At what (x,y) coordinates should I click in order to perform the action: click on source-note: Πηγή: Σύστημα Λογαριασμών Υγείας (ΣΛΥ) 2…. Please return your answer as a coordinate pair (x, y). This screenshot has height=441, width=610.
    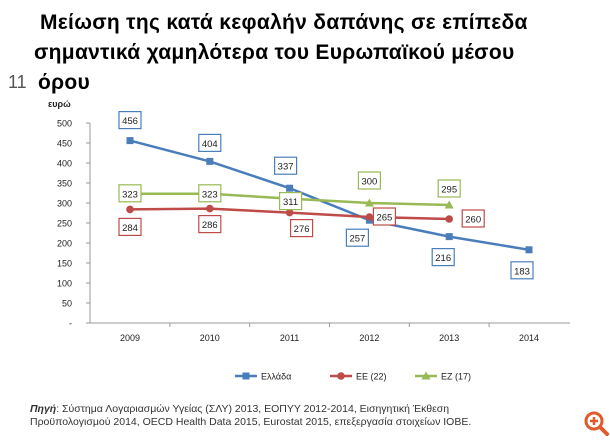
    Looking at the image, I should click on (250, 416).